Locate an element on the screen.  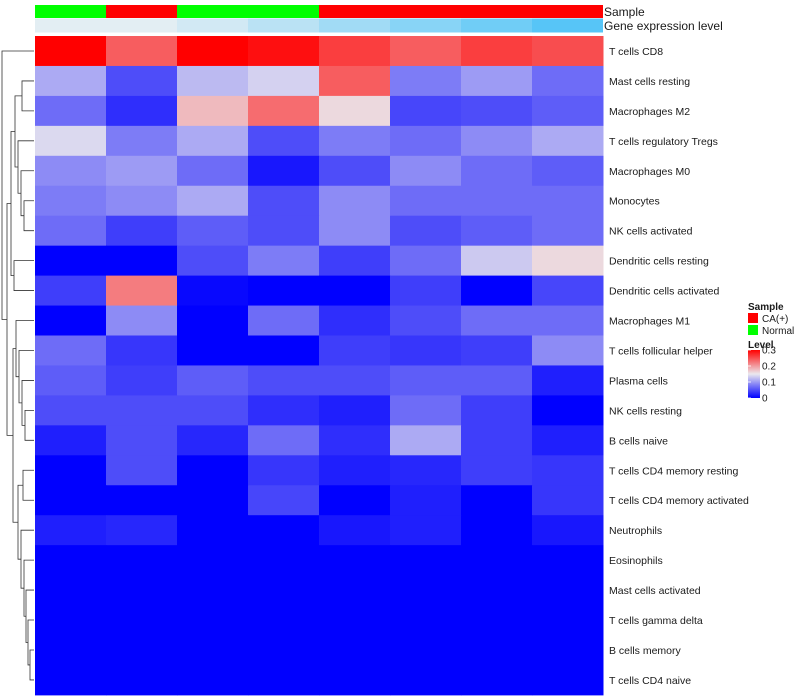
sample-legend-label: Normal is located at coordinates (778, 331).